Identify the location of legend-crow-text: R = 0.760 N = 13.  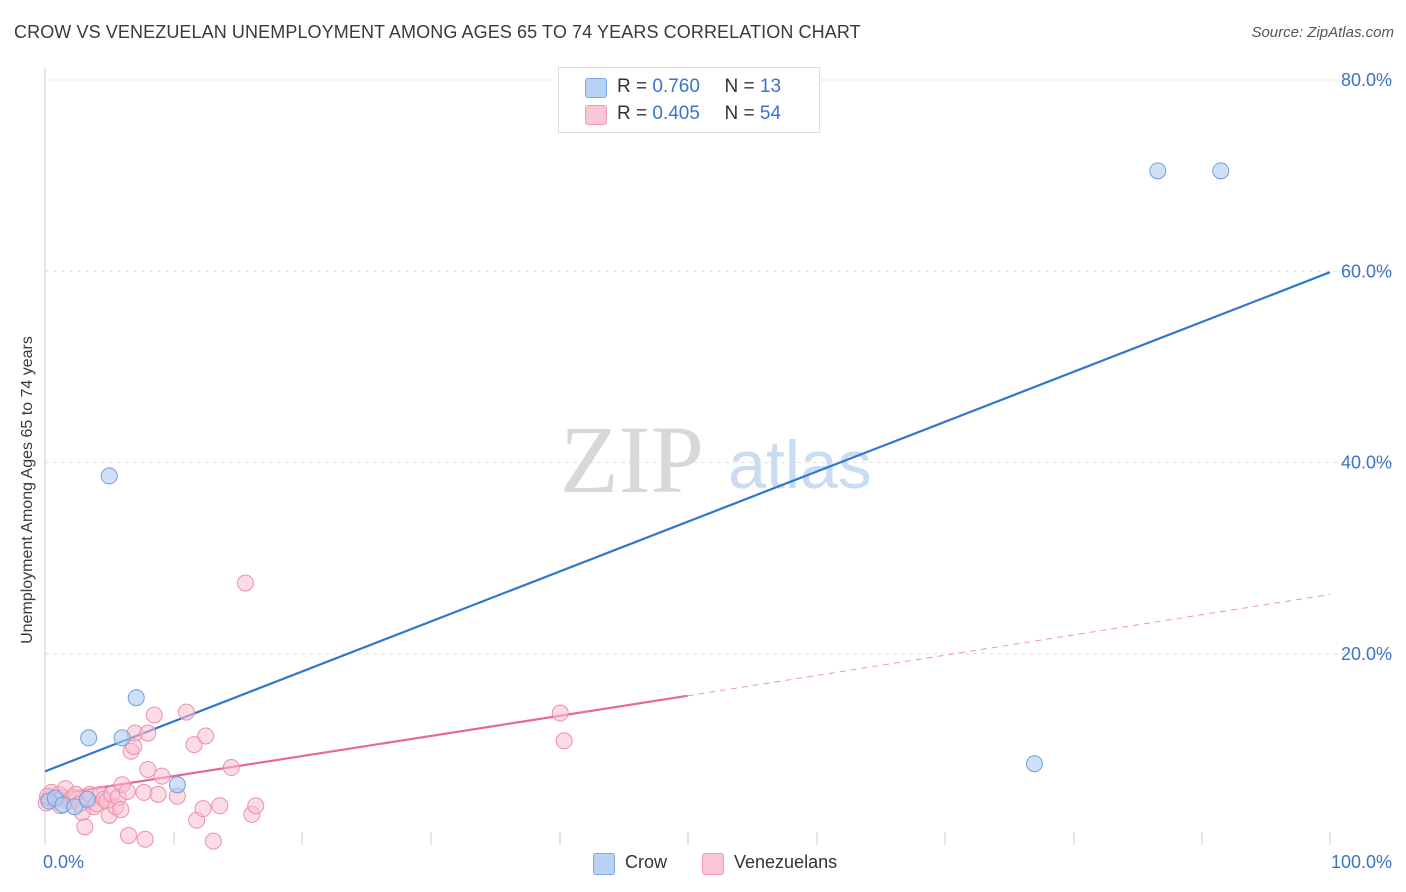
(699, 87).